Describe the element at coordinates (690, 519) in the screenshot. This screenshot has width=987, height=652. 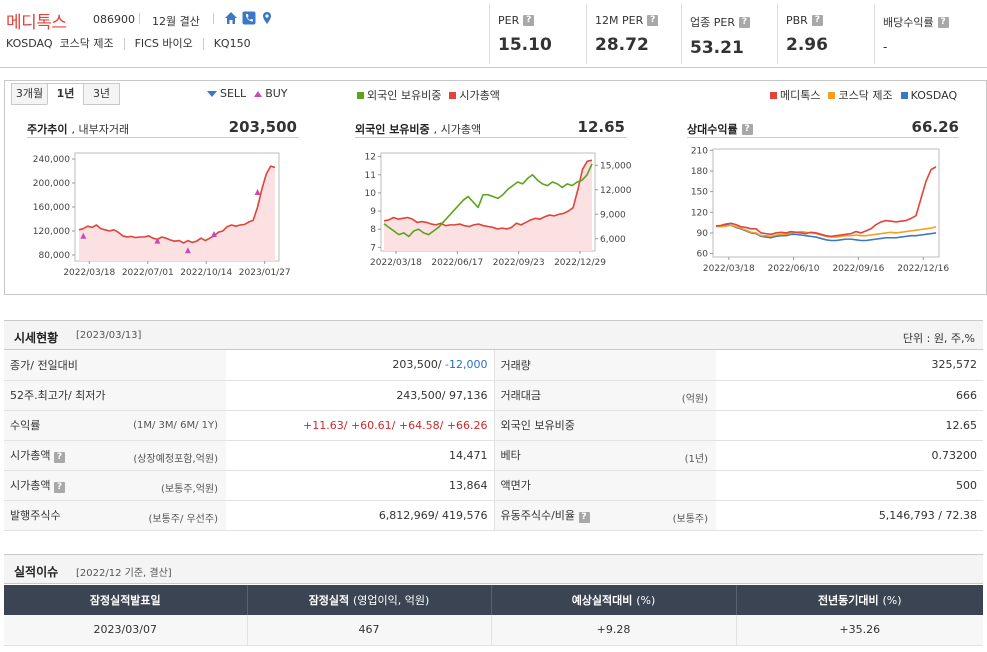
I see `row-sublabel: (보통주)` at that location.